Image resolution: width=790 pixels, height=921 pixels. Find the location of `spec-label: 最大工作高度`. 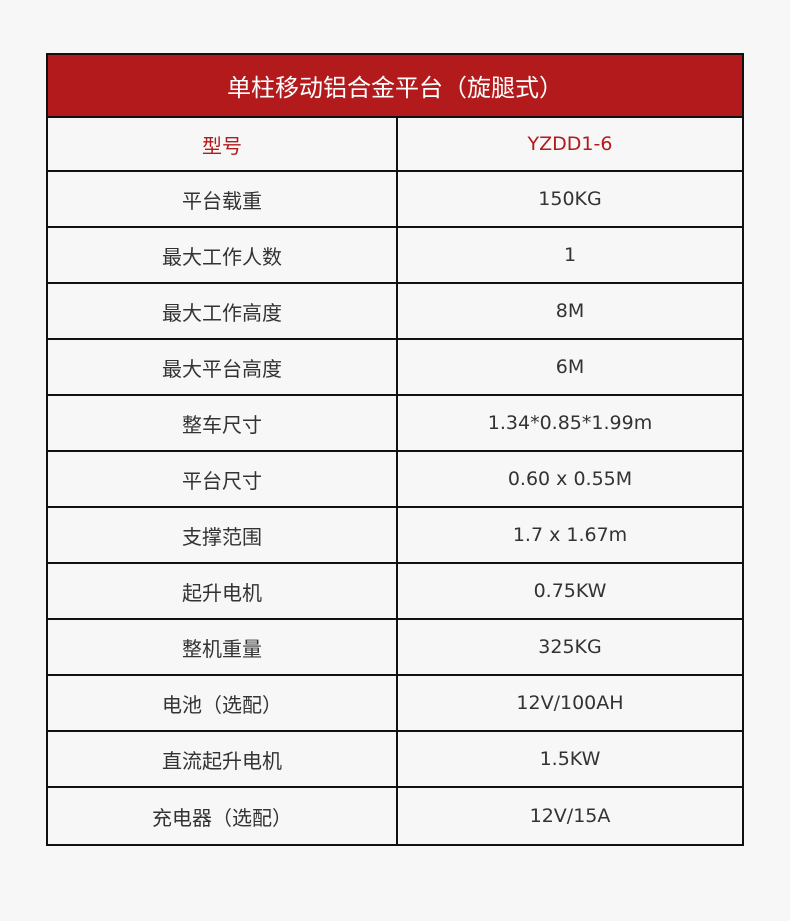

spec-label: 最大工作高度 is located at coordinates (223, 311).